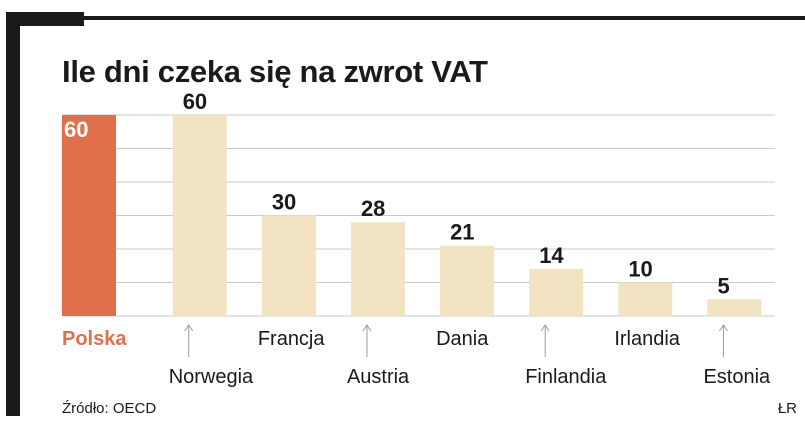 This screenshot has height=426, width=805. Describe the element at coordinates (288, 265) in the screenshot. I see `bar-francja` at that location.